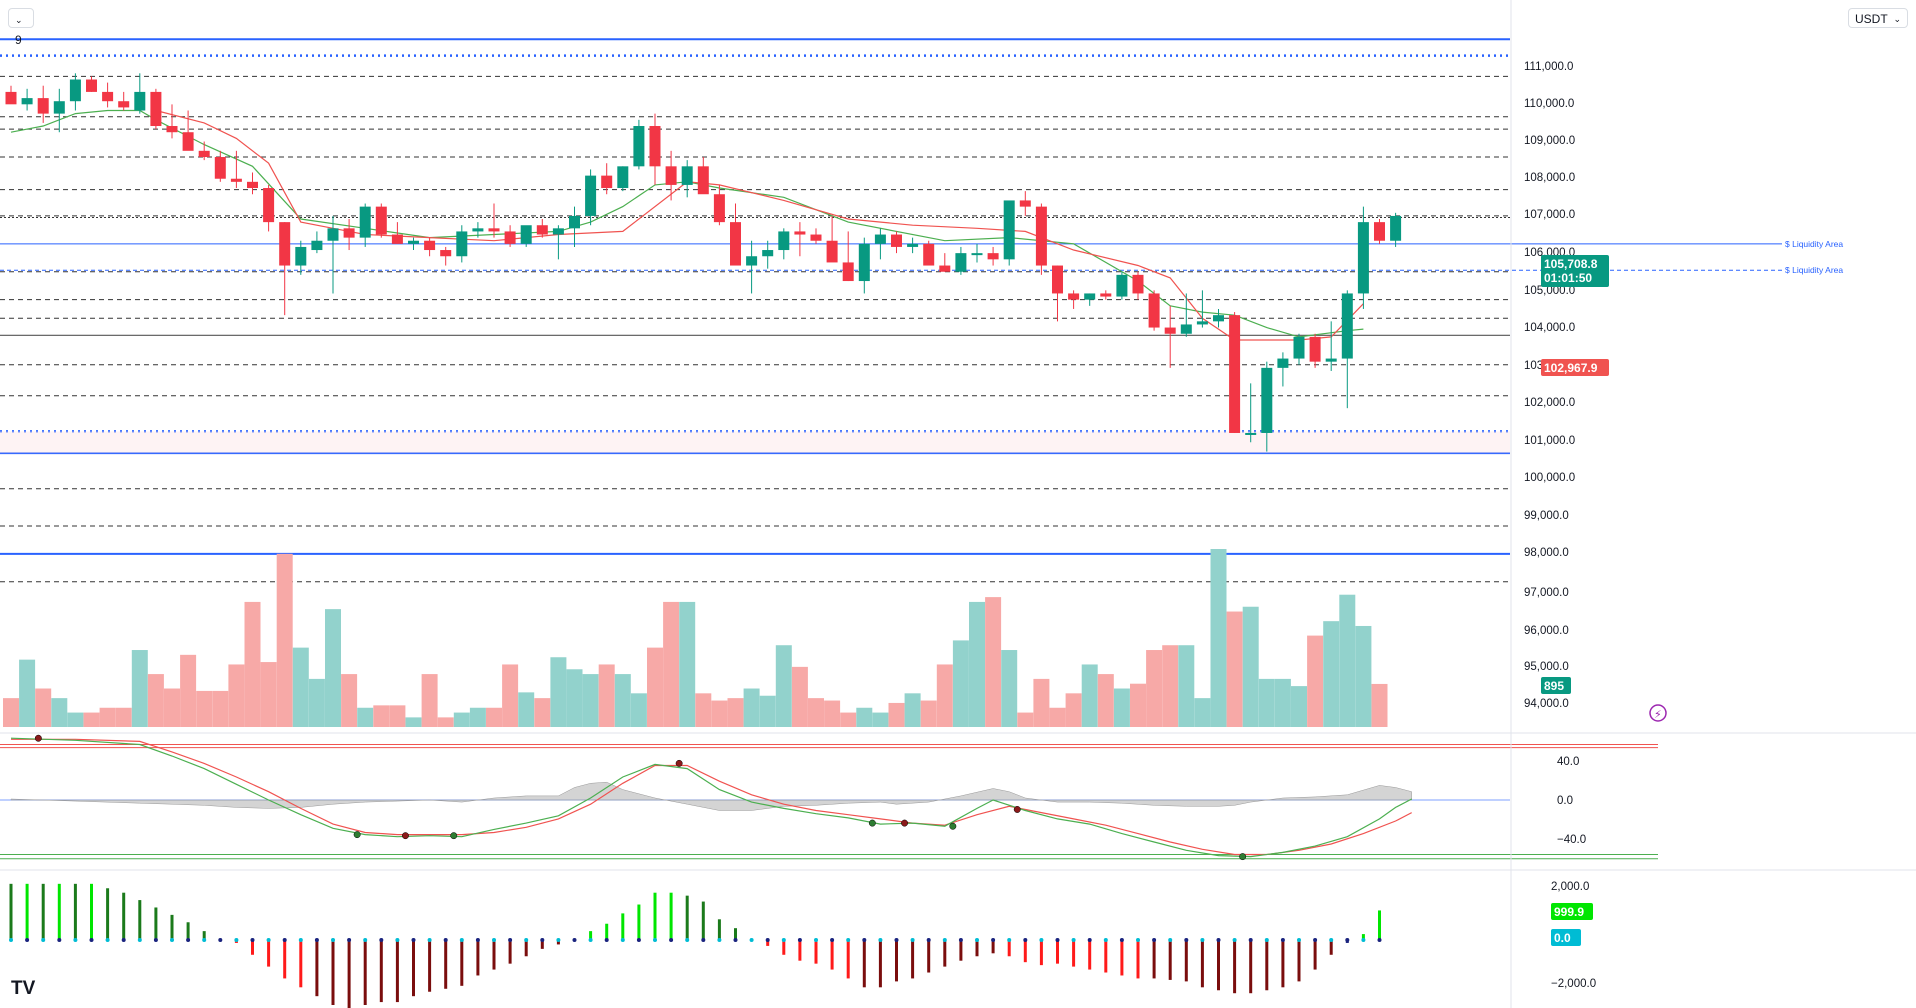 The height and width of the screenshot is (1008, 1916). Describe the element at coordinates (1878, 18) in the screenshot. I see `currency-selector: USDT ⌄` at that location.